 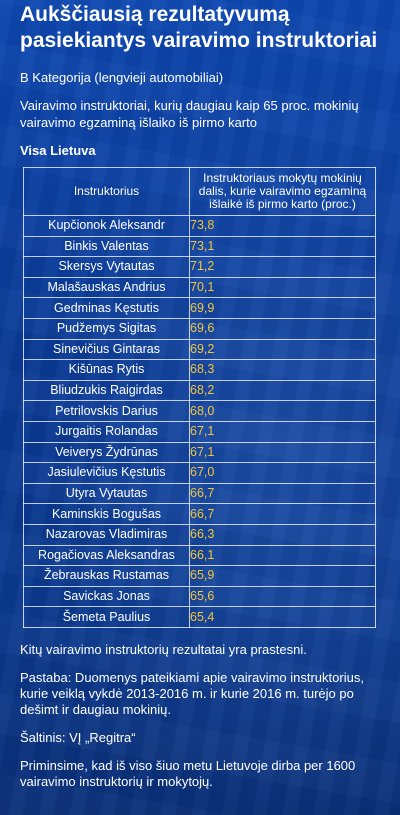 I want to click on pass-rate-value: 71,2, so click(x=282, y=267).